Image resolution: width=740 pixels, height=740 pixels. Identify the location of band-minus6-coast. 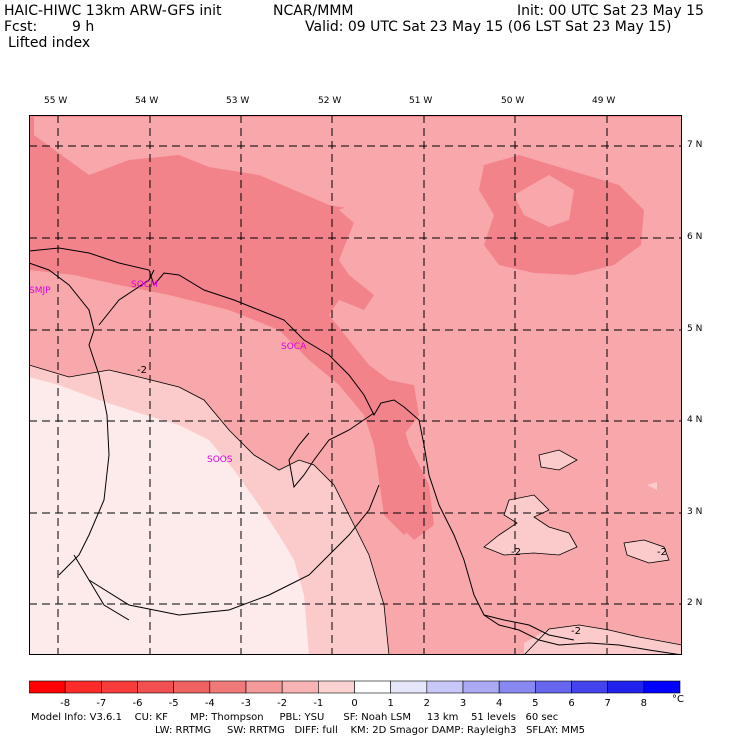
(404, 475).